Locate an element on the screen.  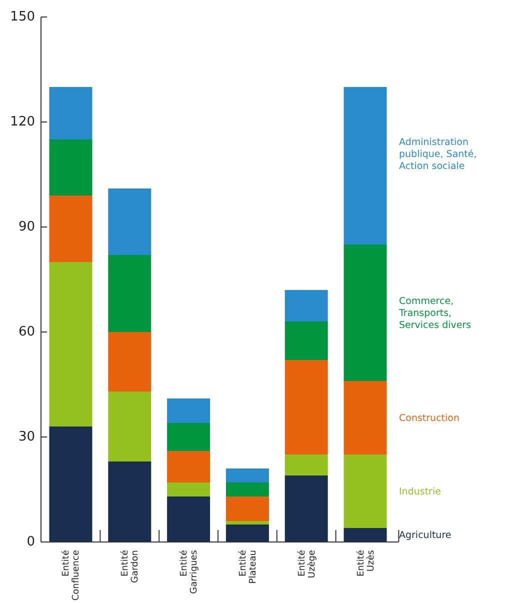
x-tick-label: Entité Plateau is located at coordinates (247, 567).